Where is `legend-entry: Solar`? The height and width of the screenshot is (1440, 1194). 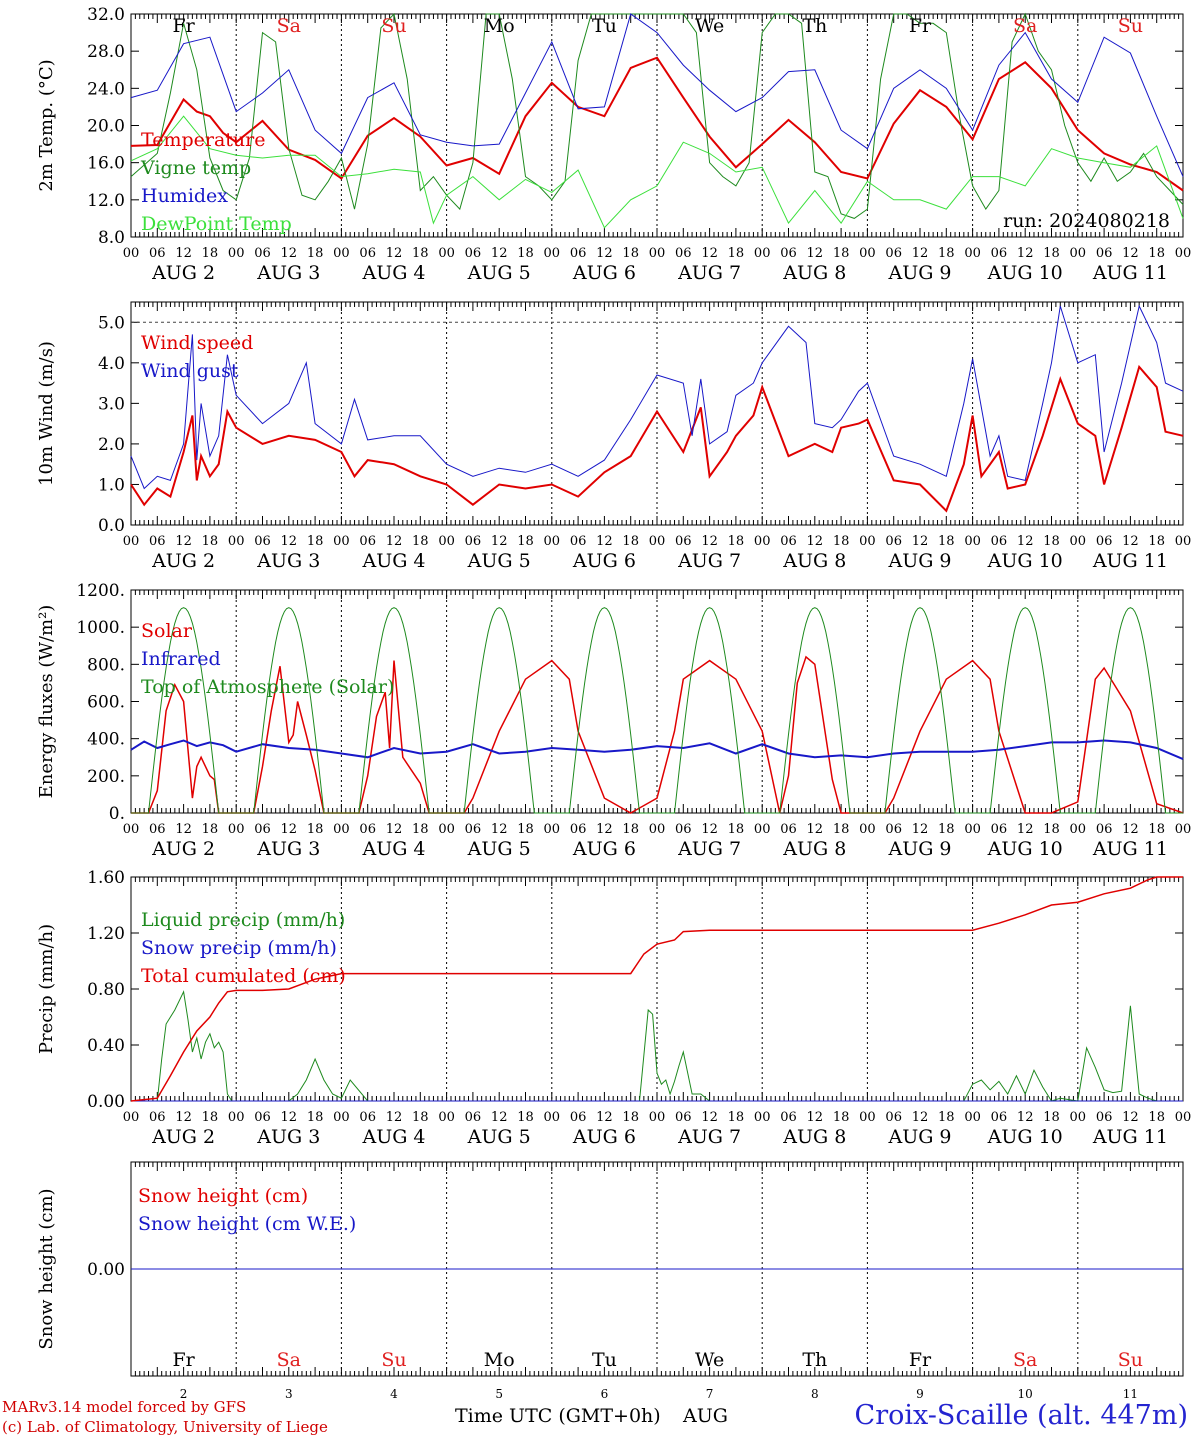 legend-entry: Solar is located at coordinates (167, 631).